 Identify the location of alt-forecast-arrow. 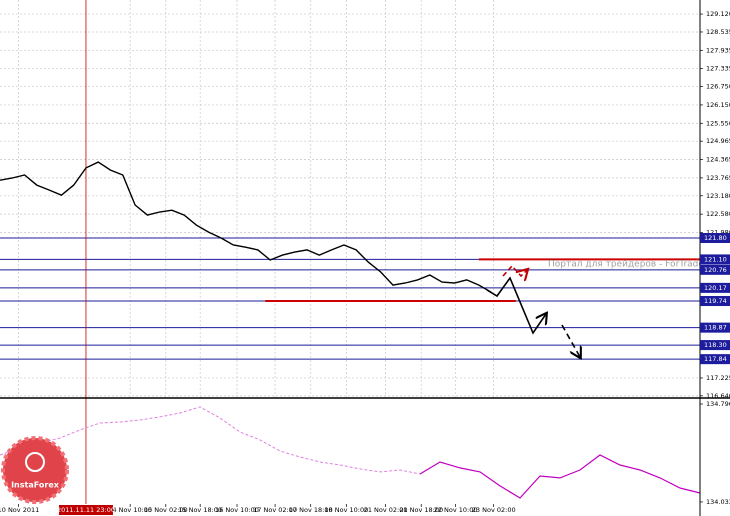
(514, 270).